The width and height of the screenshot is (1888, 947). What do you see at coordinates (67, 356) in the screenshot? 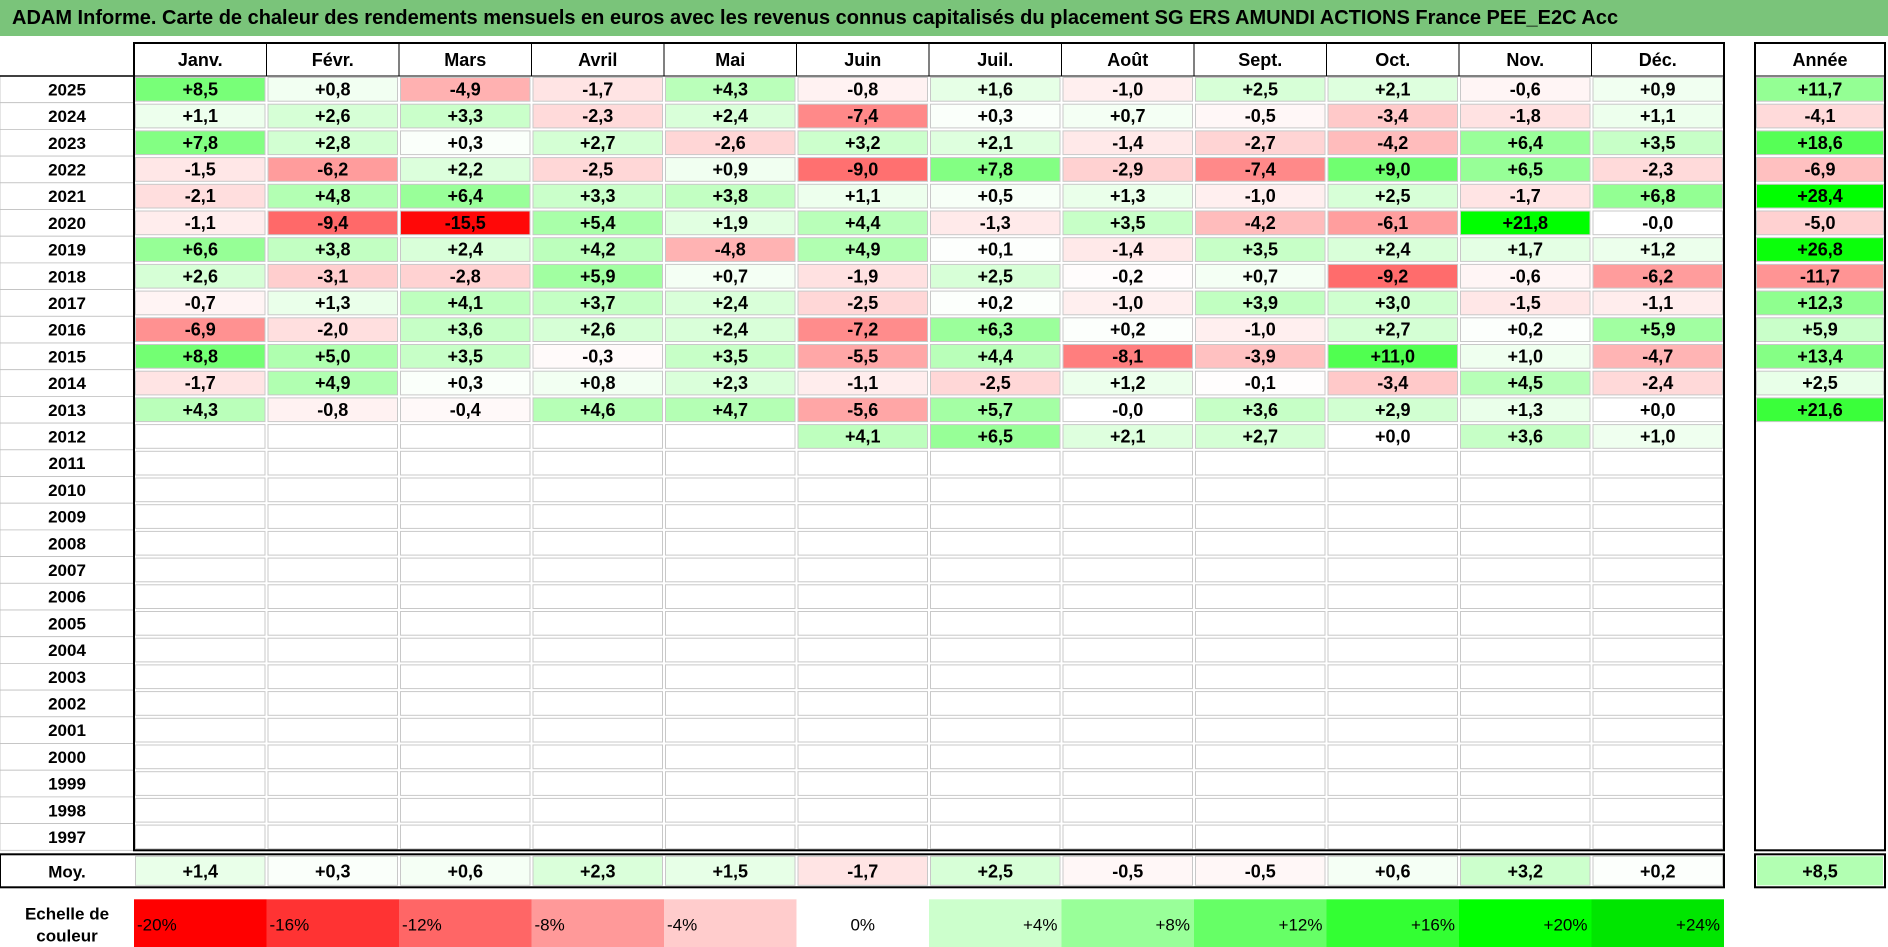
I see `year-label: 2015` at bounding box center [67, 356].